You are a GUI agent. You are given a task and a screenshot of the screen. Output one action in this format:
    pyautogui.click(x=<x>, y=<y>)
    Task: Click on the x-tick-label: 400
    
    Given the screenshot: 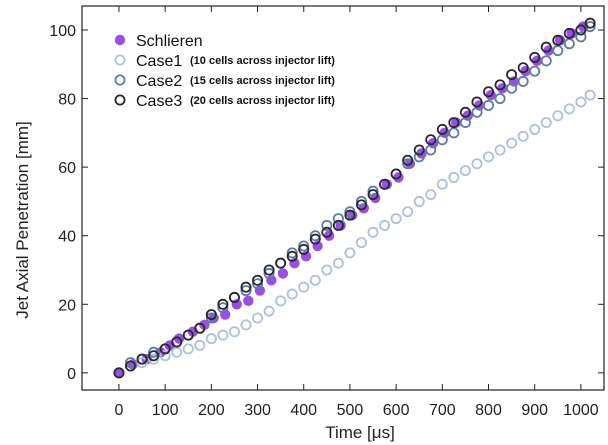 What is the action you would take?
    pyautogui.click(x=303, y=410)
    